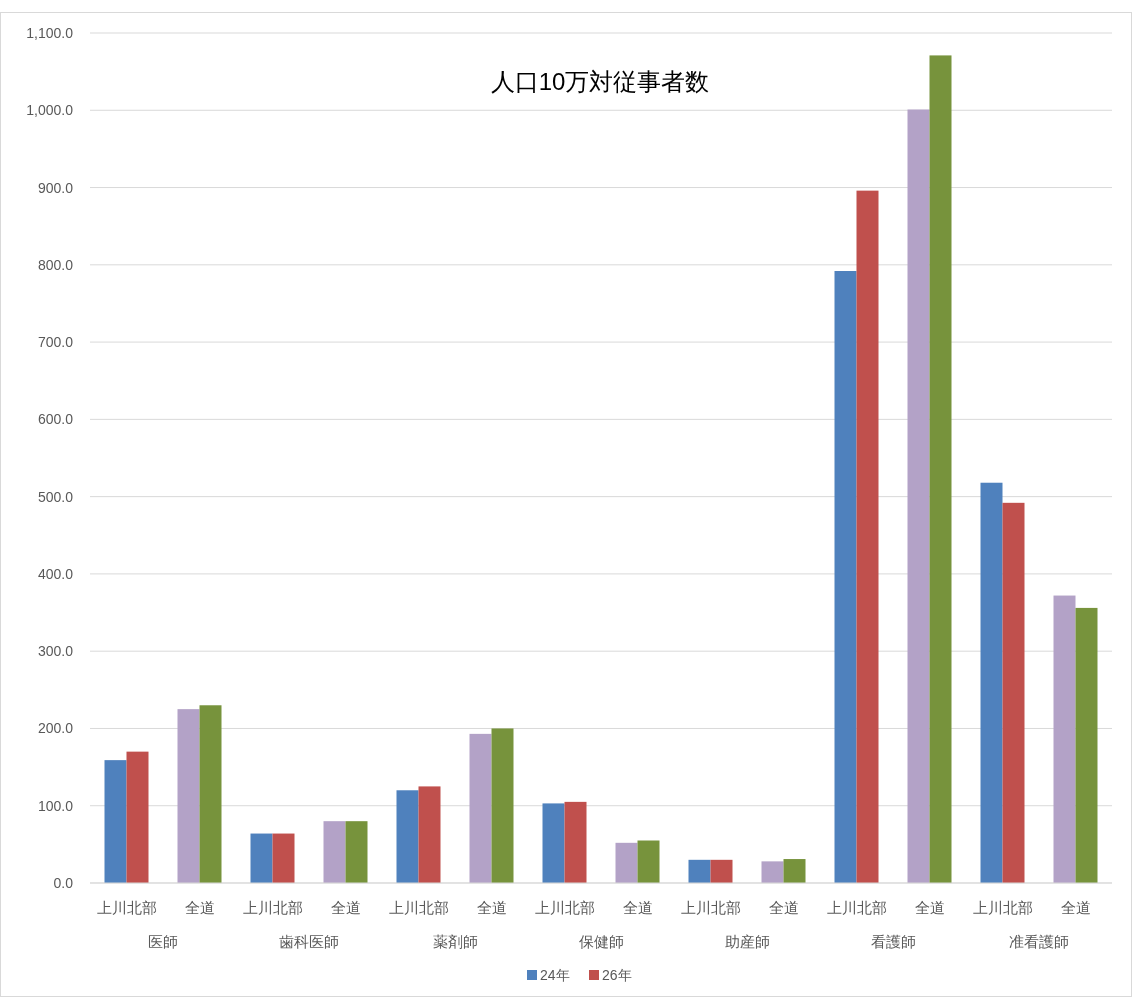  I want to click on legend-label: 24年, so click(555, 975).